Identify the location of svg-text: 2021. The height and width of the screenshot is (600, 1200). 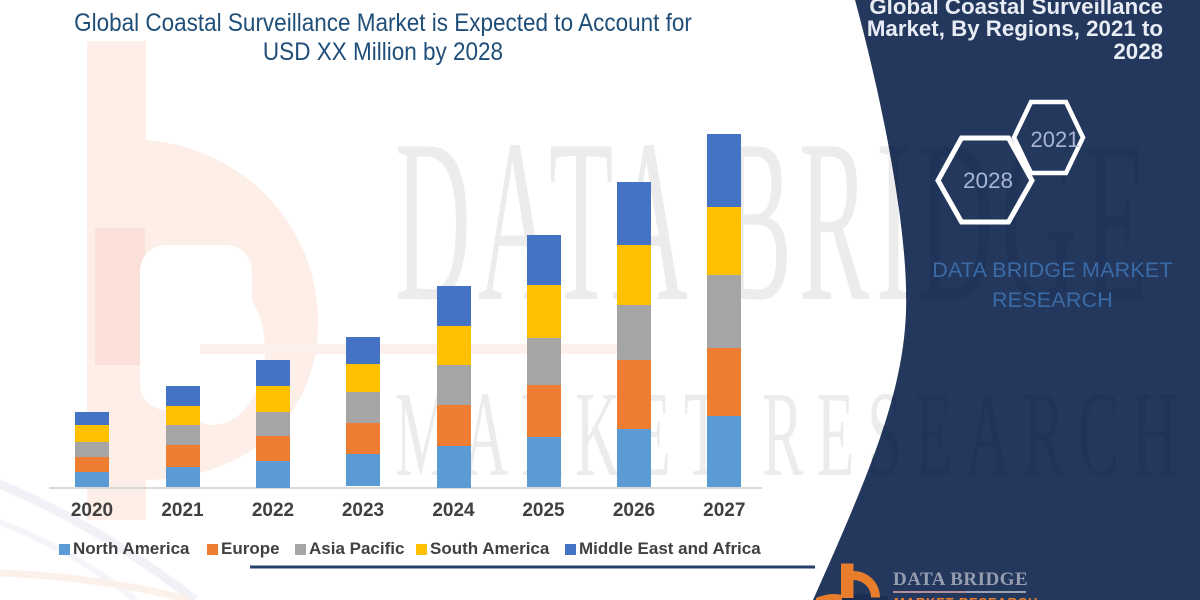
(1055, 139).